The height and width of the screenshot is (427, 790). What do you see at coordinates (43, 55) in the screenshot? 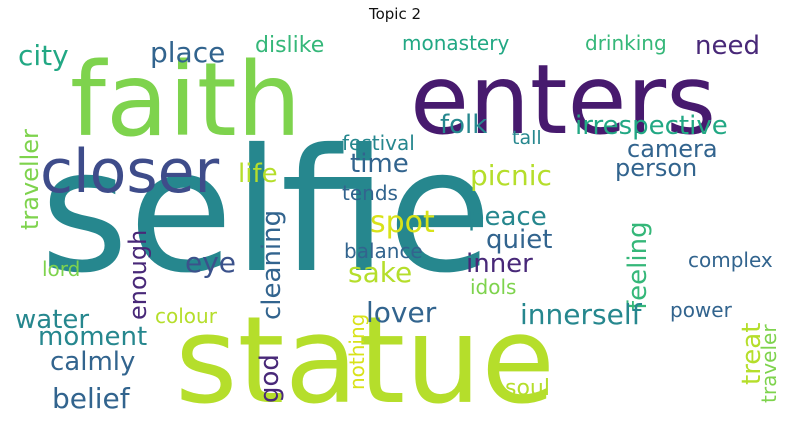
I see `word-city: city` at bounding box center [43, 55].